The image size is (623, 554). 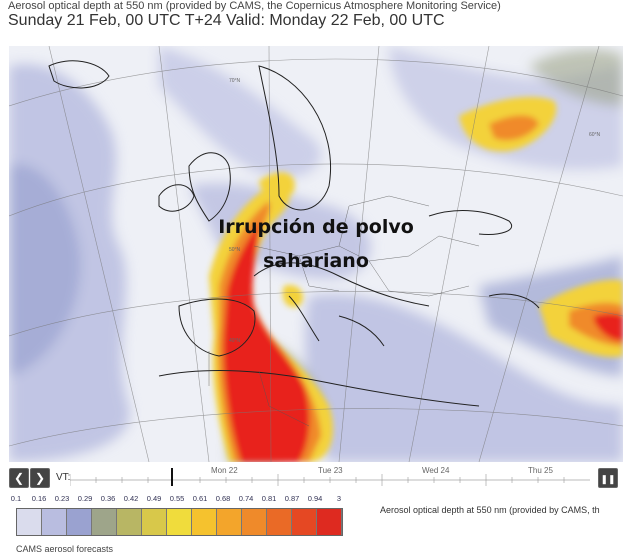 I want to click on legend-value: 3, so click(x=339, y=498).